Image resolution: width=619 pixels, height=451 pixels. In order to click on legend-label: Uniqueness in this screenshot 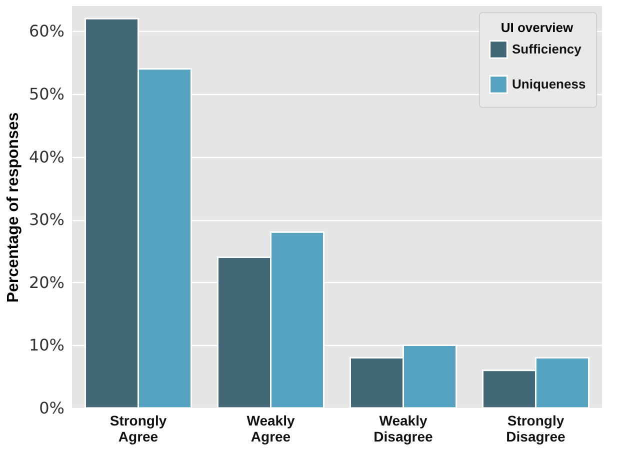, I will do `click(549, 84)`.